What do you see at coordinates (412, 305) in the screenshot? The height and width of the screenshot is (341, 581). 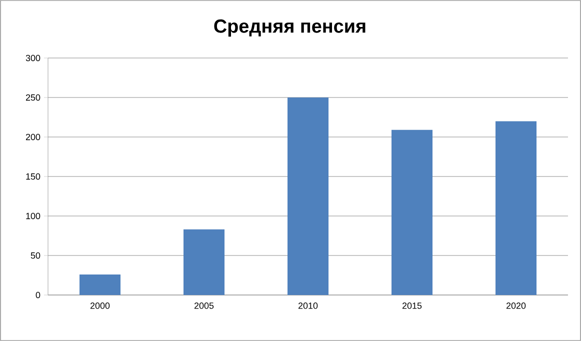 I see `x-tick-label: 2015` at bounding box center [412, 305].